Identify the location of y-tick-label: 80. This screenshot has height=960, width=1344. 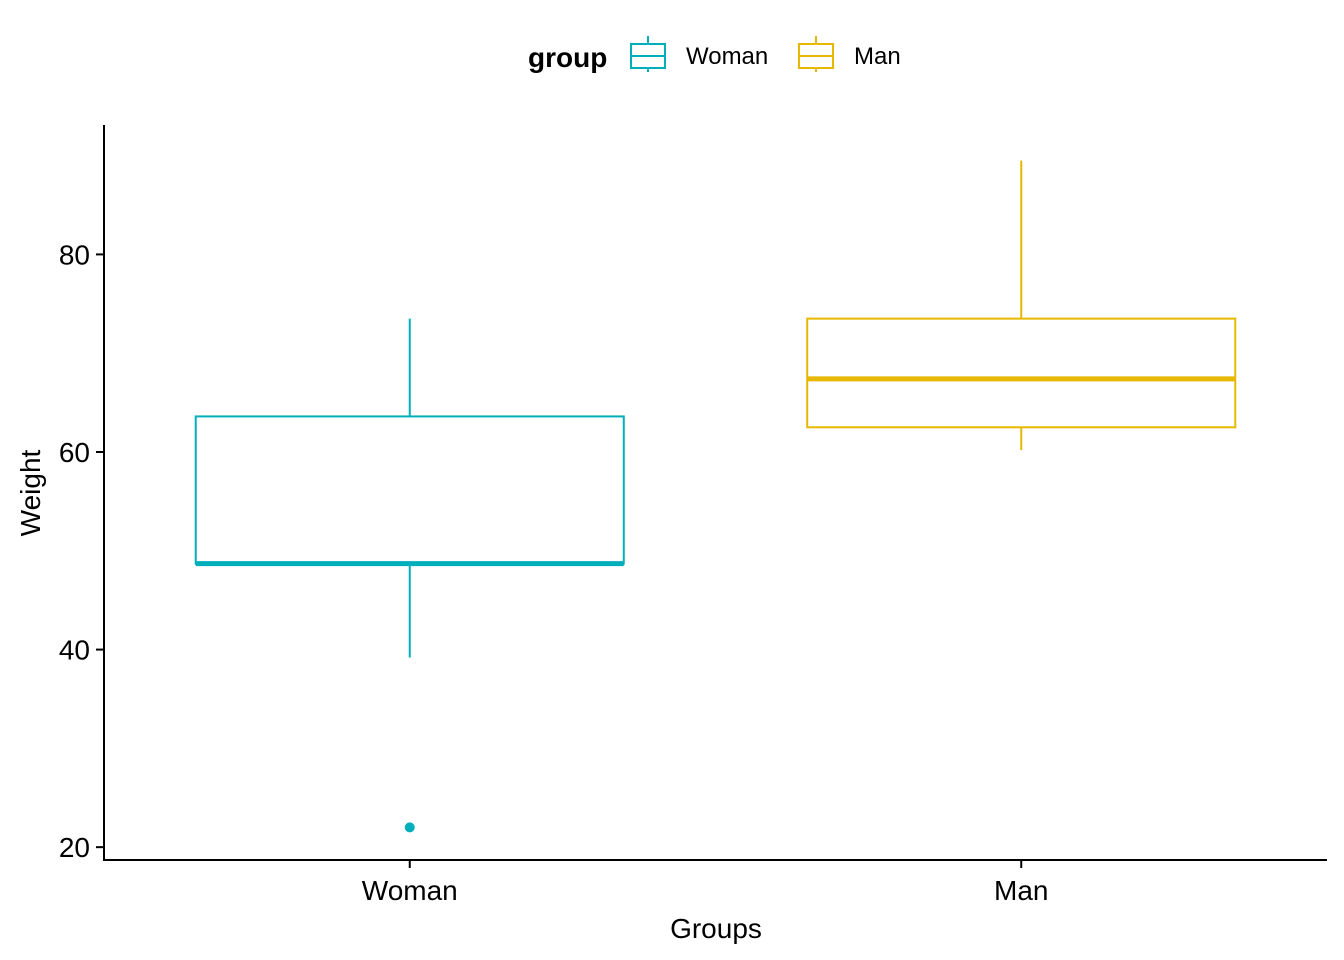
(74, 254).